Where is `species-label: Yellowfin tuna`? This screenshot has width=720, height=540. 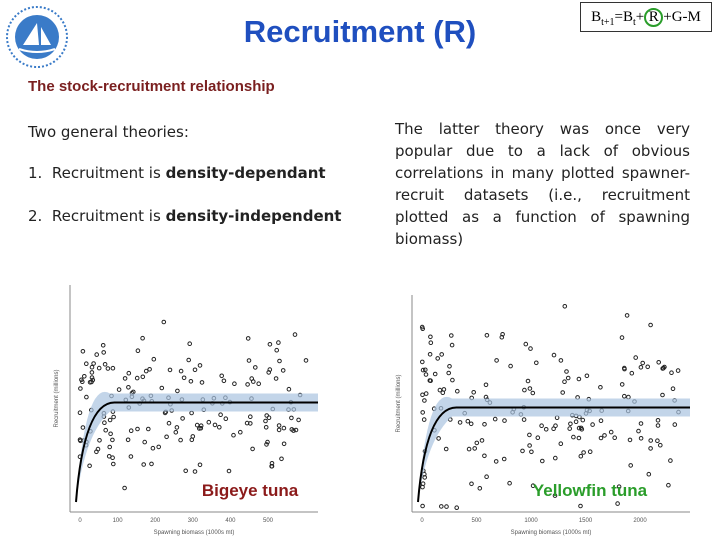 species-label: Yellowfin tuna is located at coordinates (590, 490).